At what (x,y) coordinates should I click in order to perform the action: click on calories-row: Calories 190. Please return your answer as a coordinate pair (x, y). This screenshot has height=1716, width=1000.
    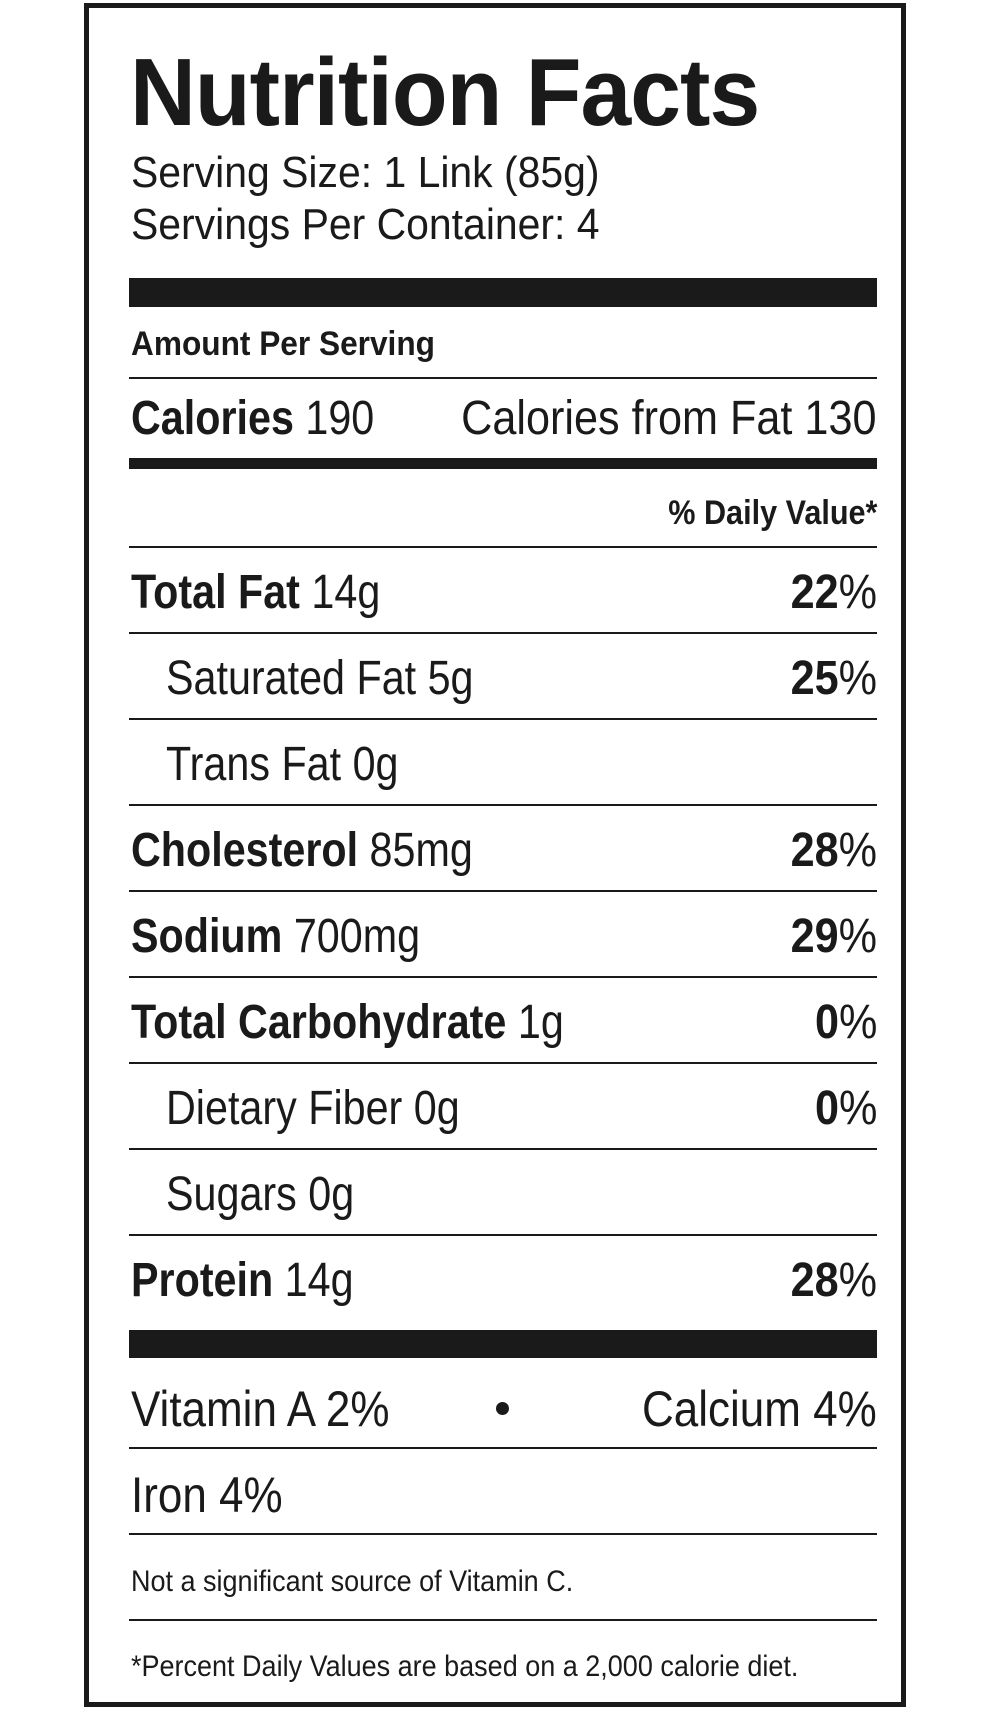
    Looking at the image, I should click on (252, 418).